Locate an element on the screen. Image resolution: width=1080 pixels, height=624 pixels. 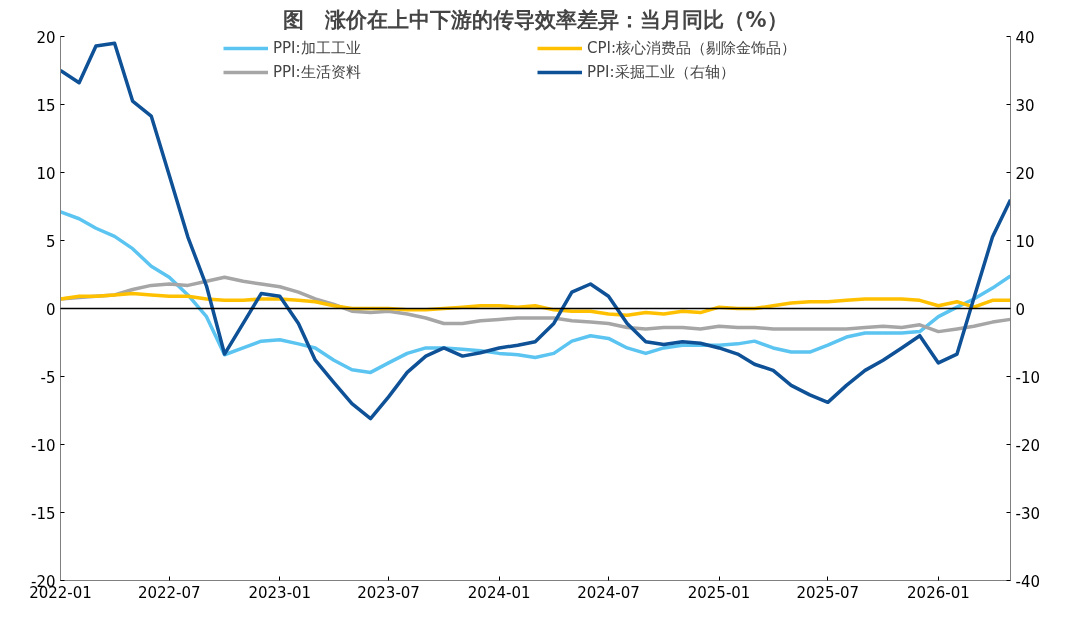
legend-label: CPI:核心消费品（剔除金饰品） is located at coordinates (692, 48).